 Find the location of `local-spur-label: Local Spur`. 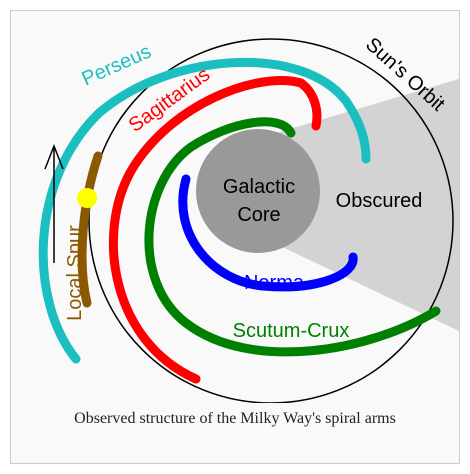

local-spur-label: Local Spur is located at coordinates (75, 273).